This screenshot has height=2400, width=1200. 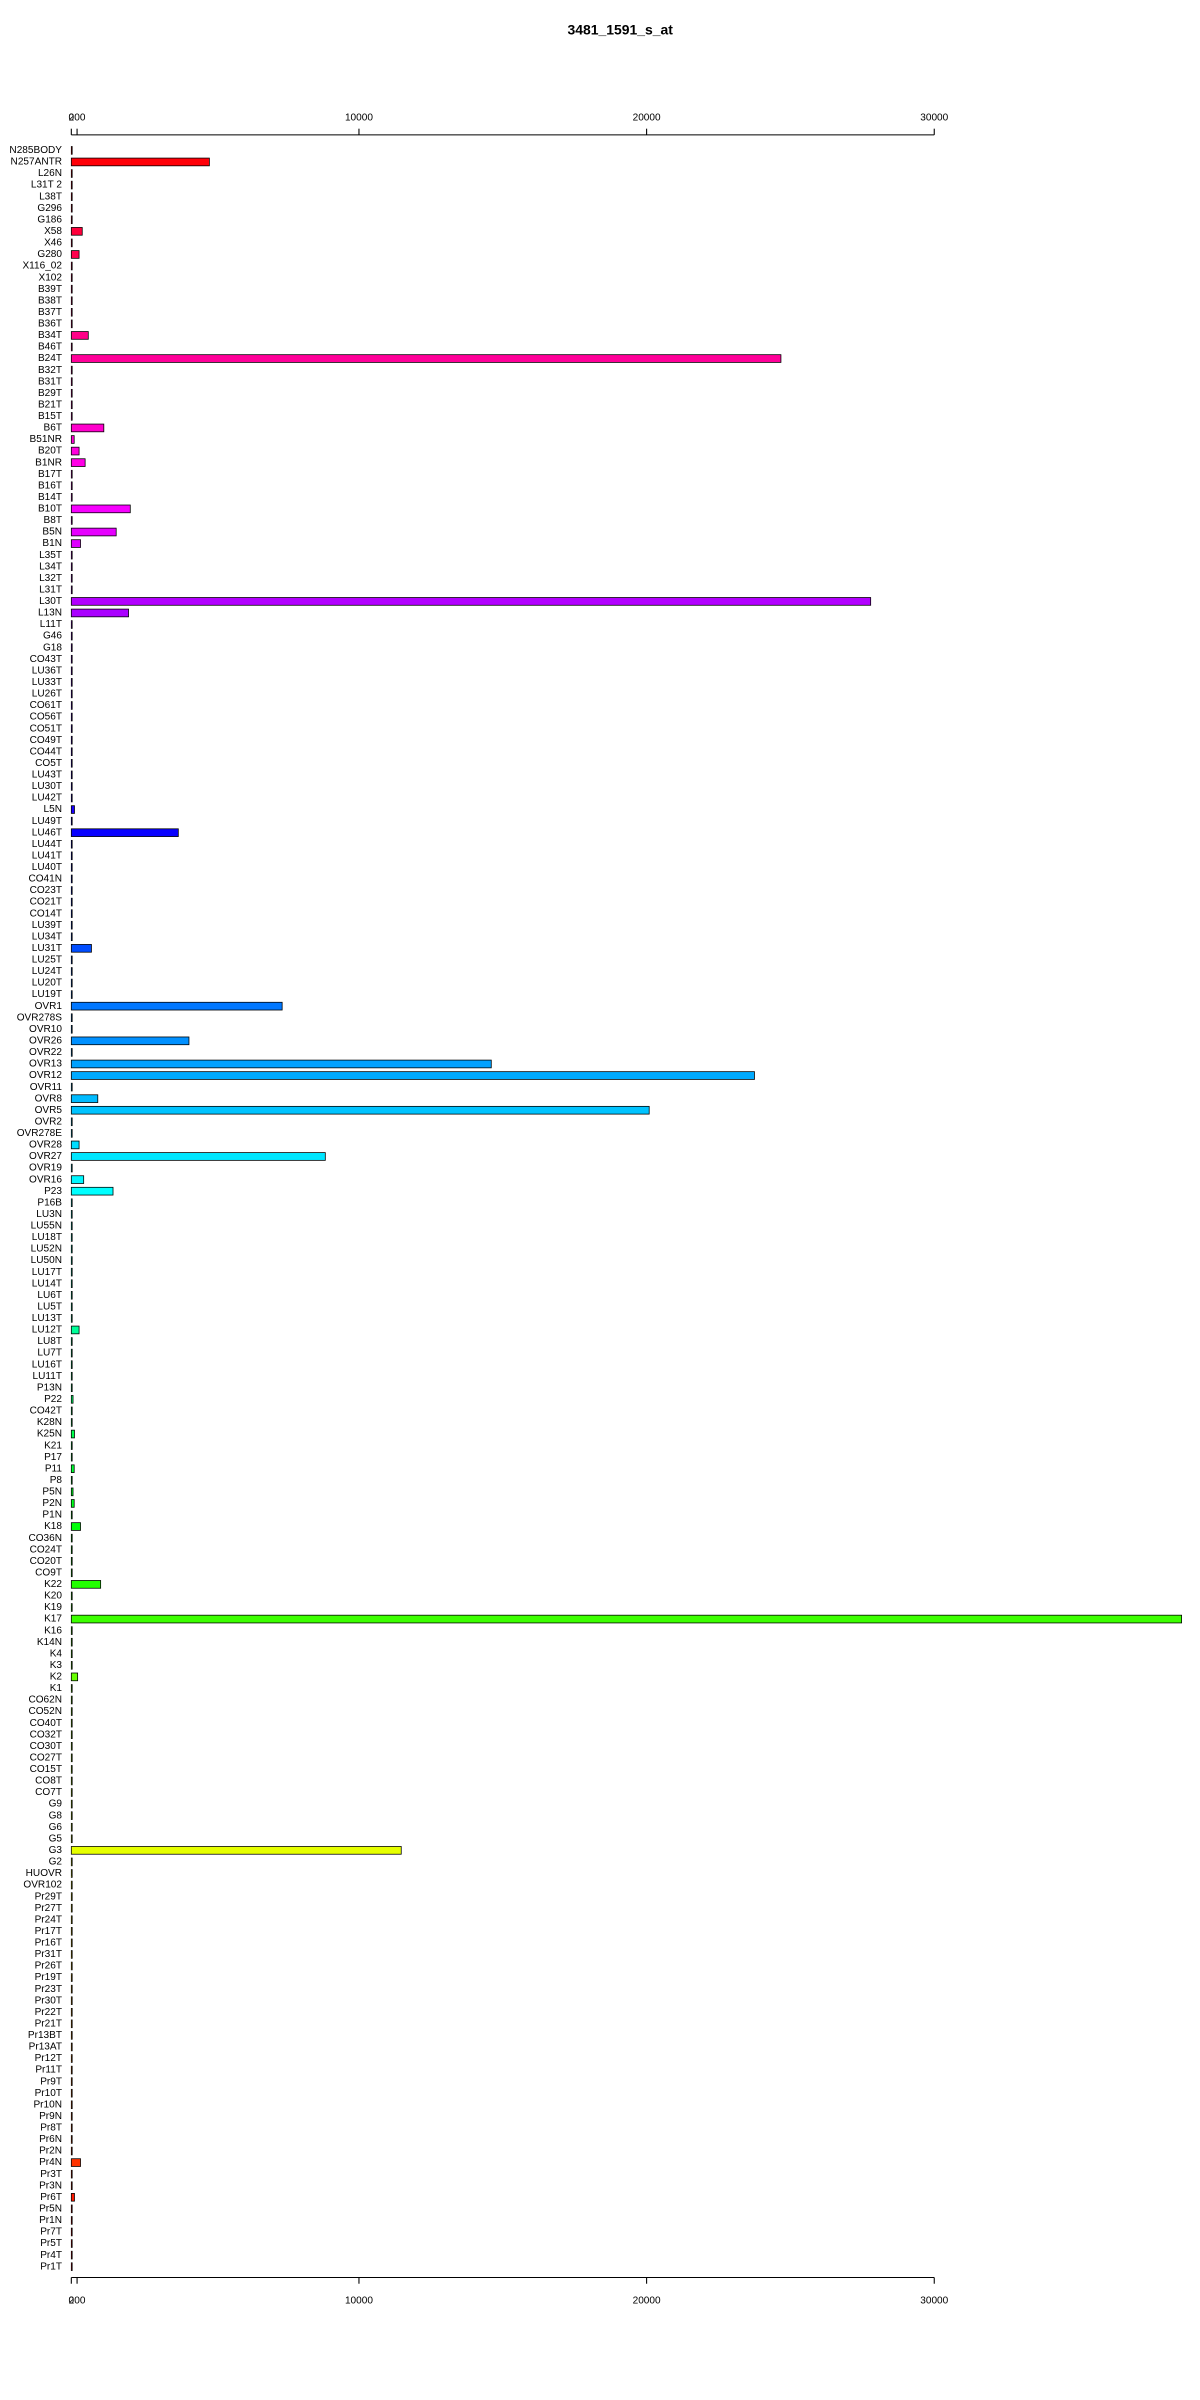 What do you see at coordinates (53, 243) in the screenshot?
I see `y-tick-label: X46` at bounding box center [53, 243].